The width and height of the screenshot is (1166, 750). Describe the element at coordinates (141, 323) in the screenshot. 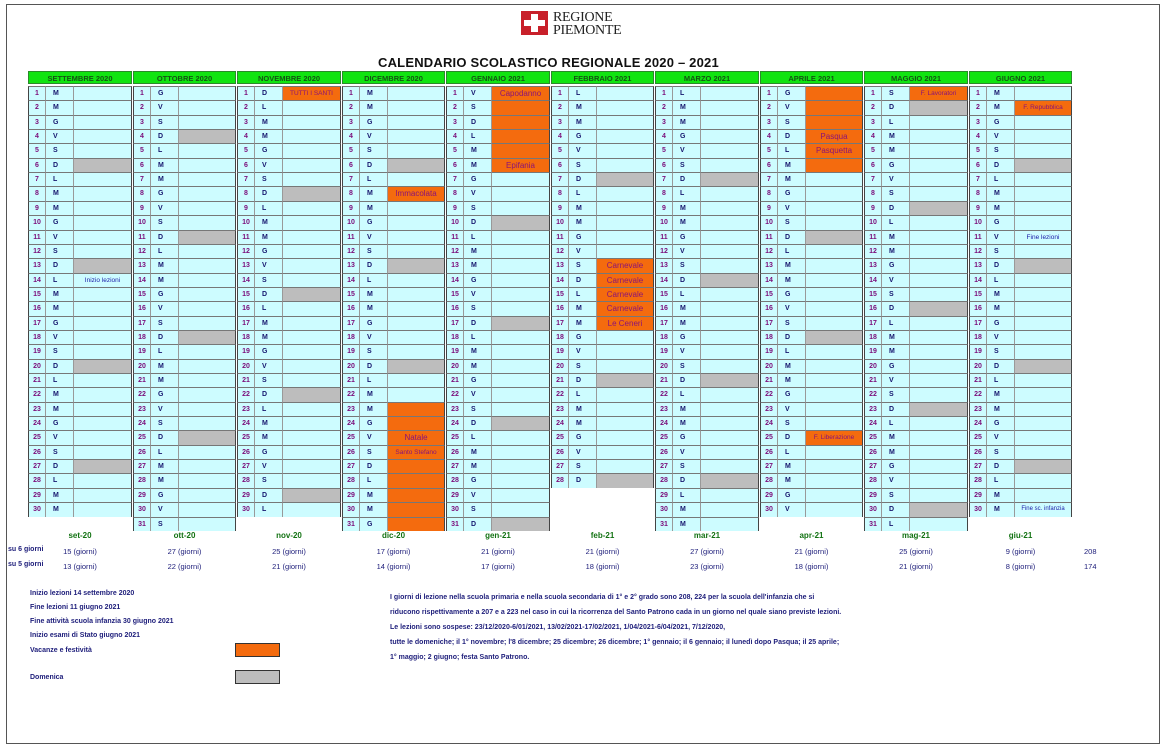

I see `day-number: 17` at that location.